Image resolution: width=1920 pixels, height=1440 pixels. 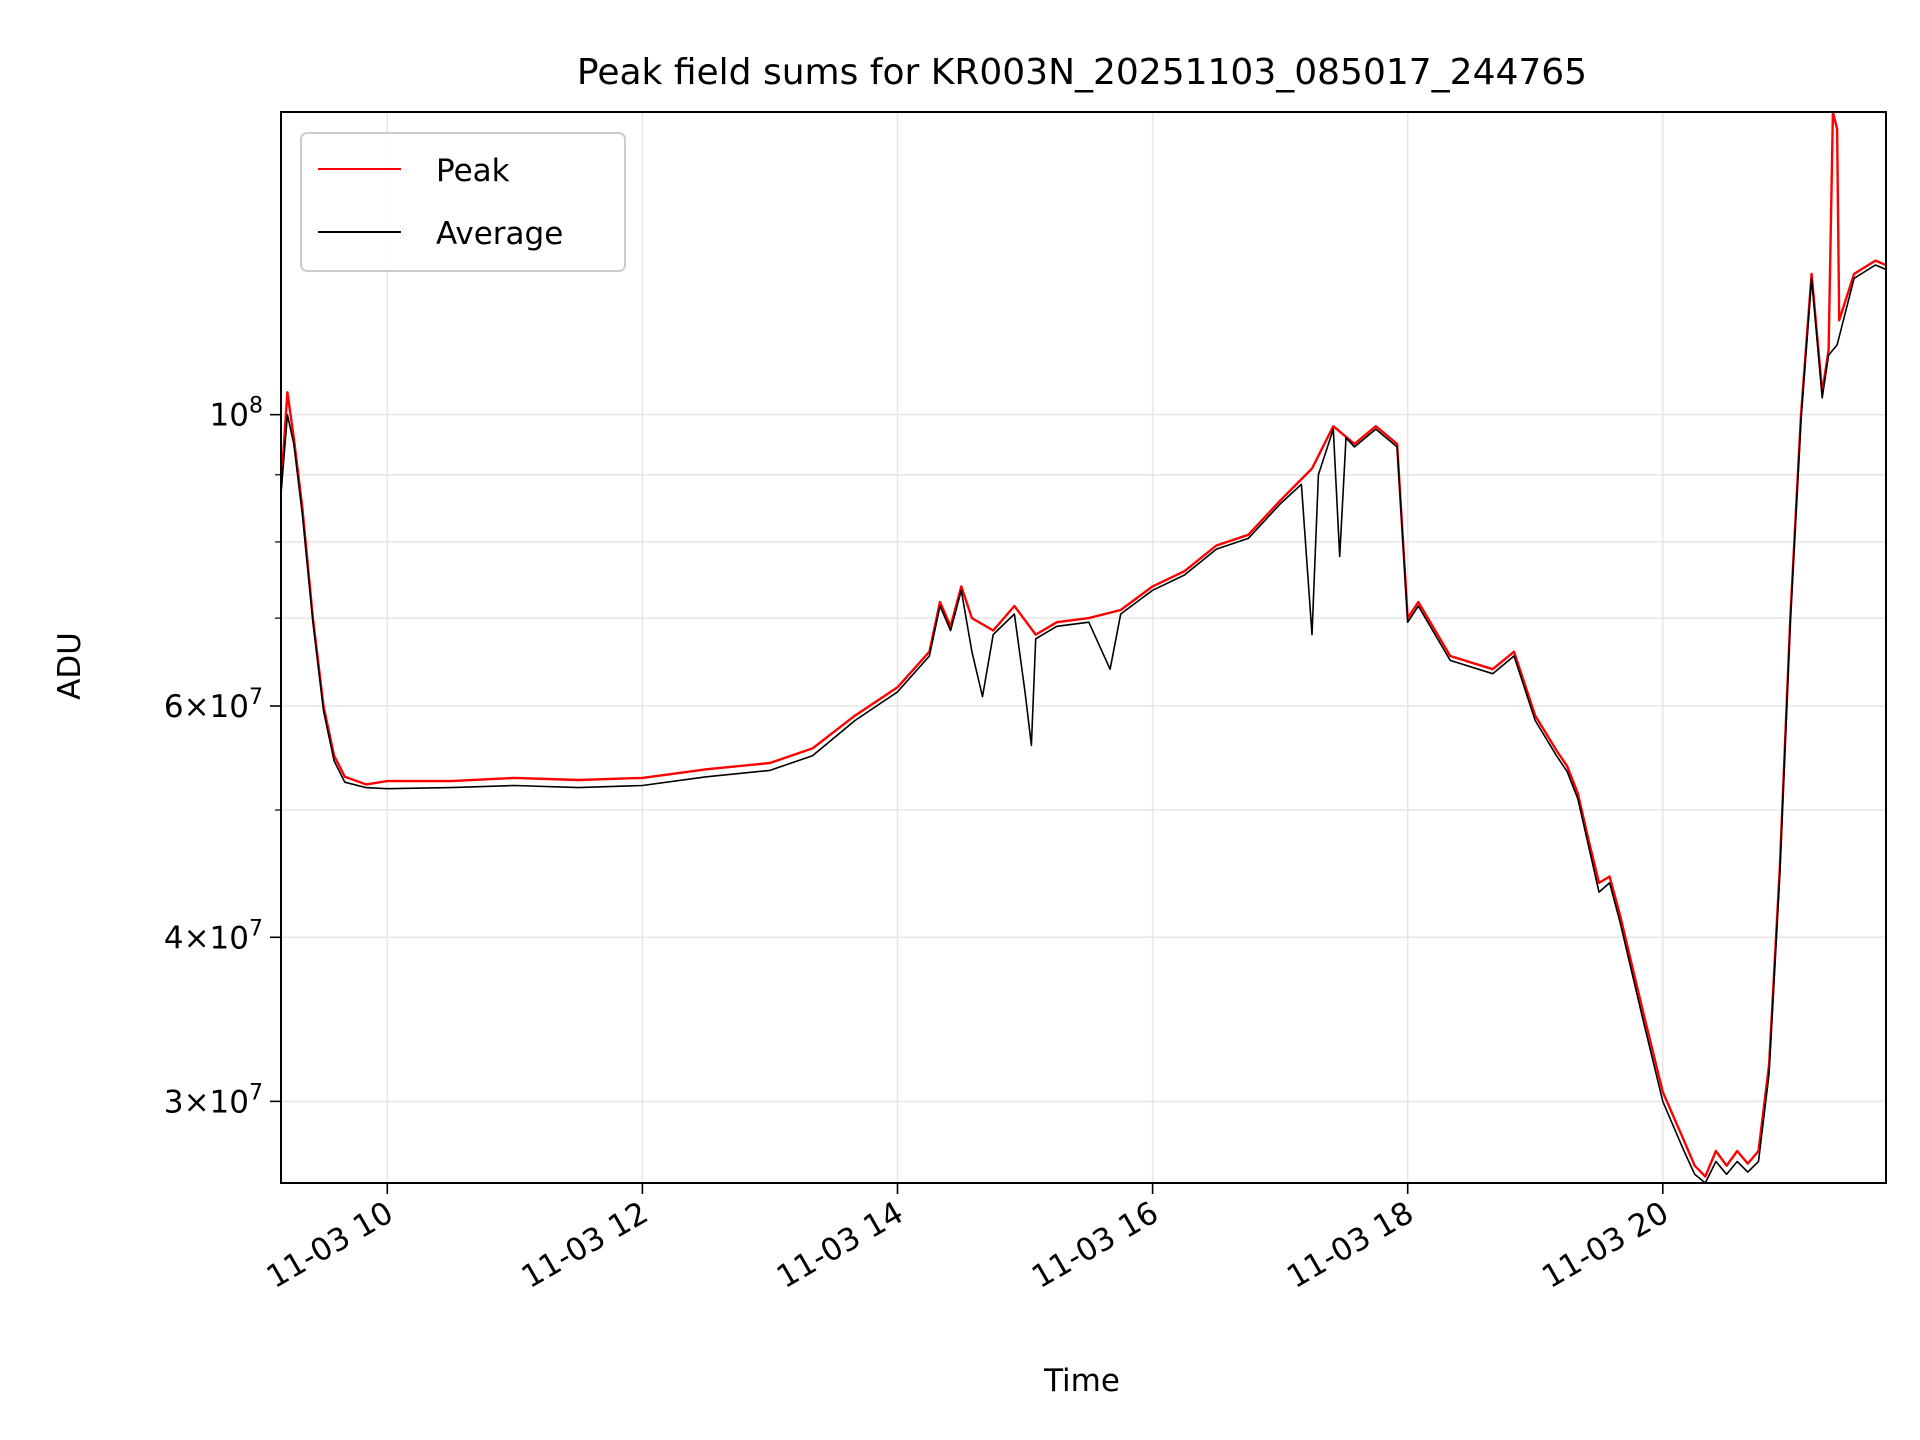 I want to click on y-axis-label: ADU, so click(x=70, y=666).